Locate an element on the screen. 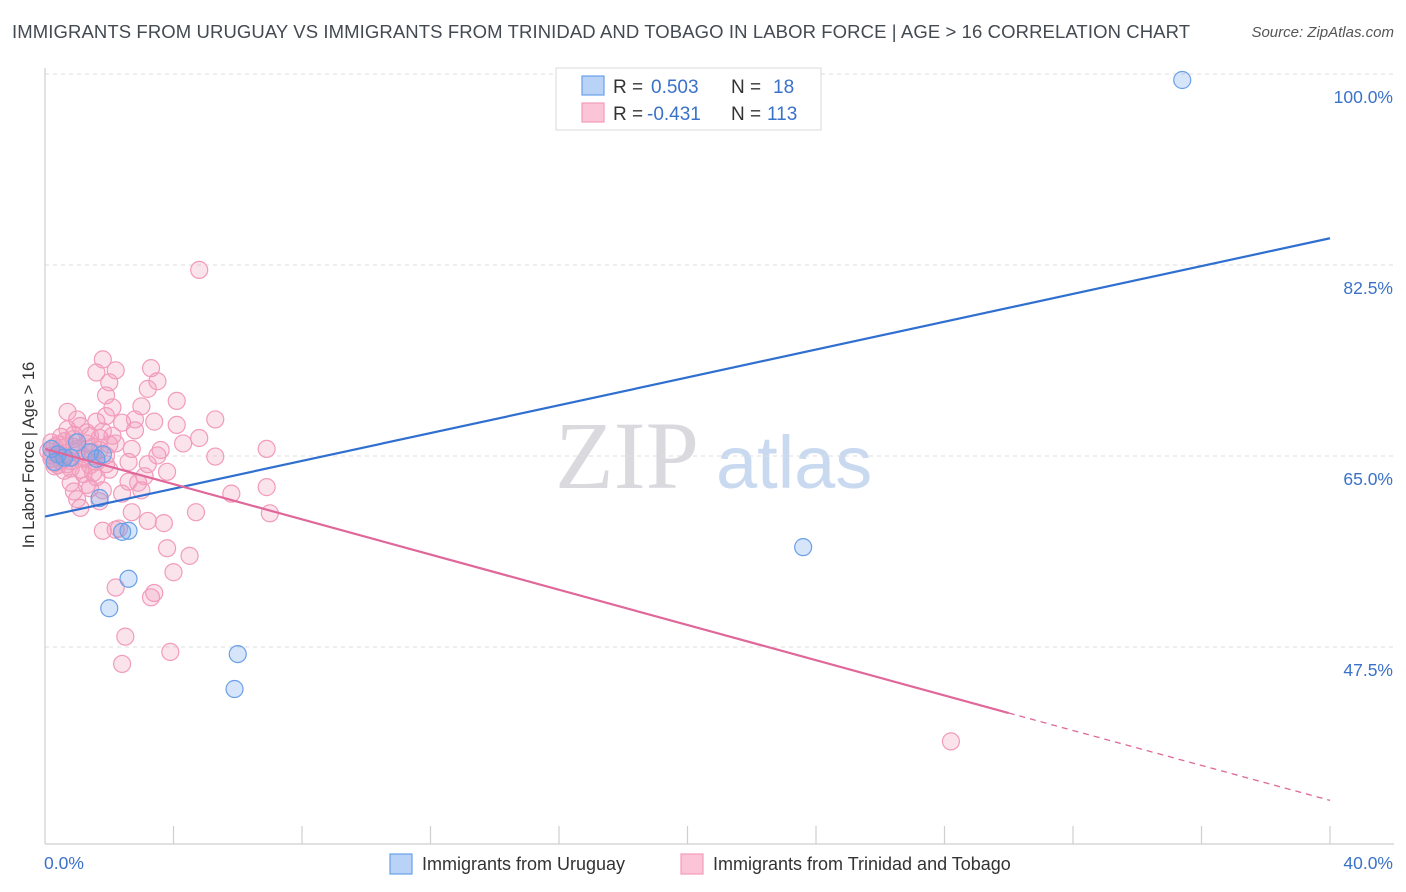  y-tick-label: 47.5% is located at coordinates (1368, 670).